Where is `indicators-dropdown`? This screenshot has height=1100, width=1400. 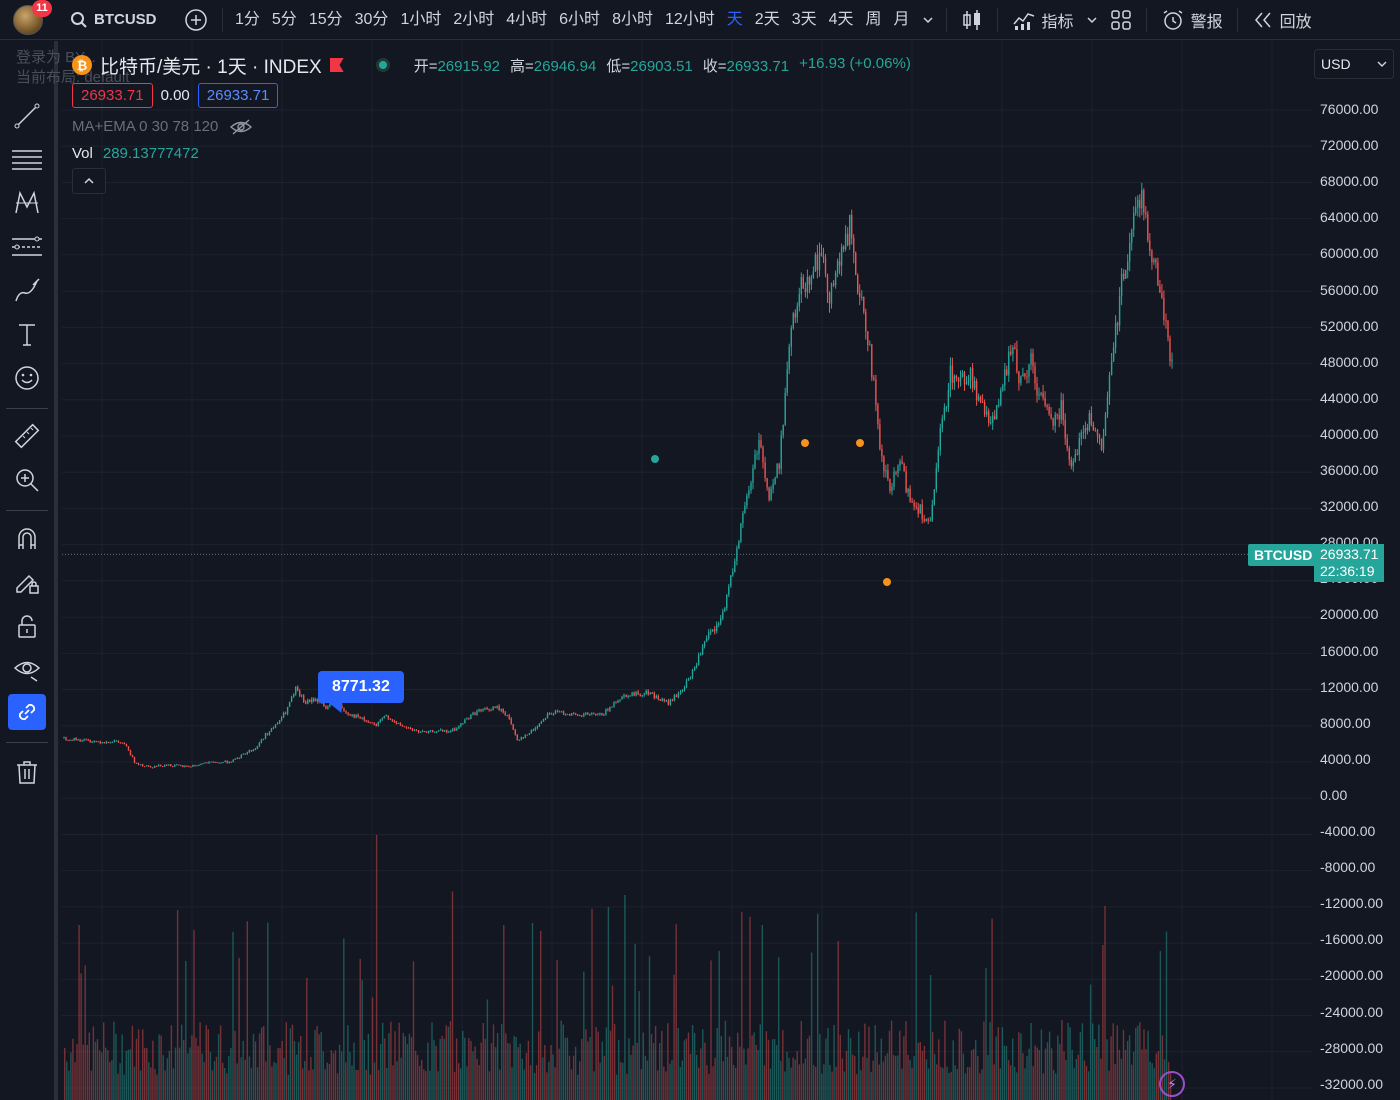 indicators-dropdown is located at coordinates (1092, 20).